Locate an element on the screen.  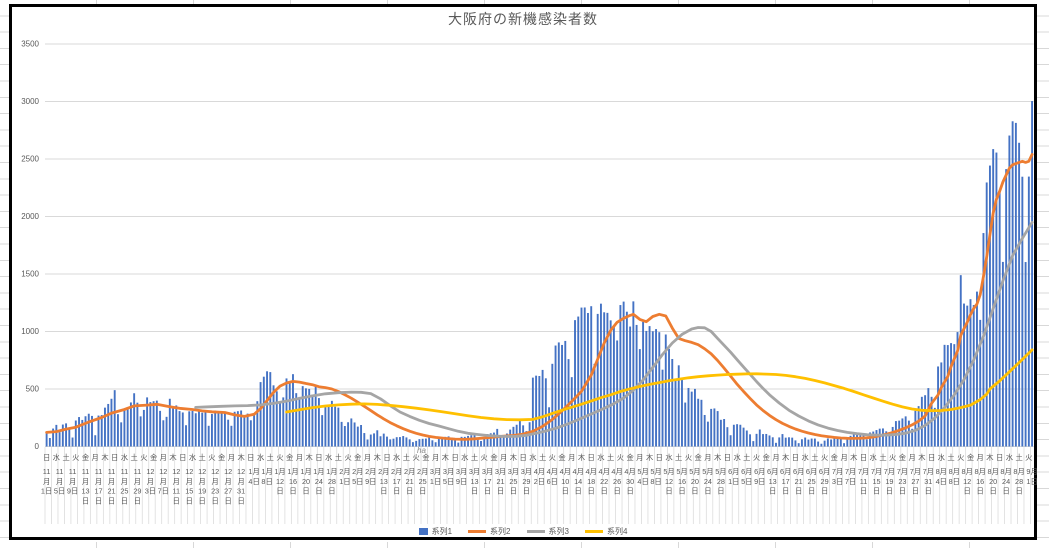
svg-text: 8日 is located at coordinates (655, 481).